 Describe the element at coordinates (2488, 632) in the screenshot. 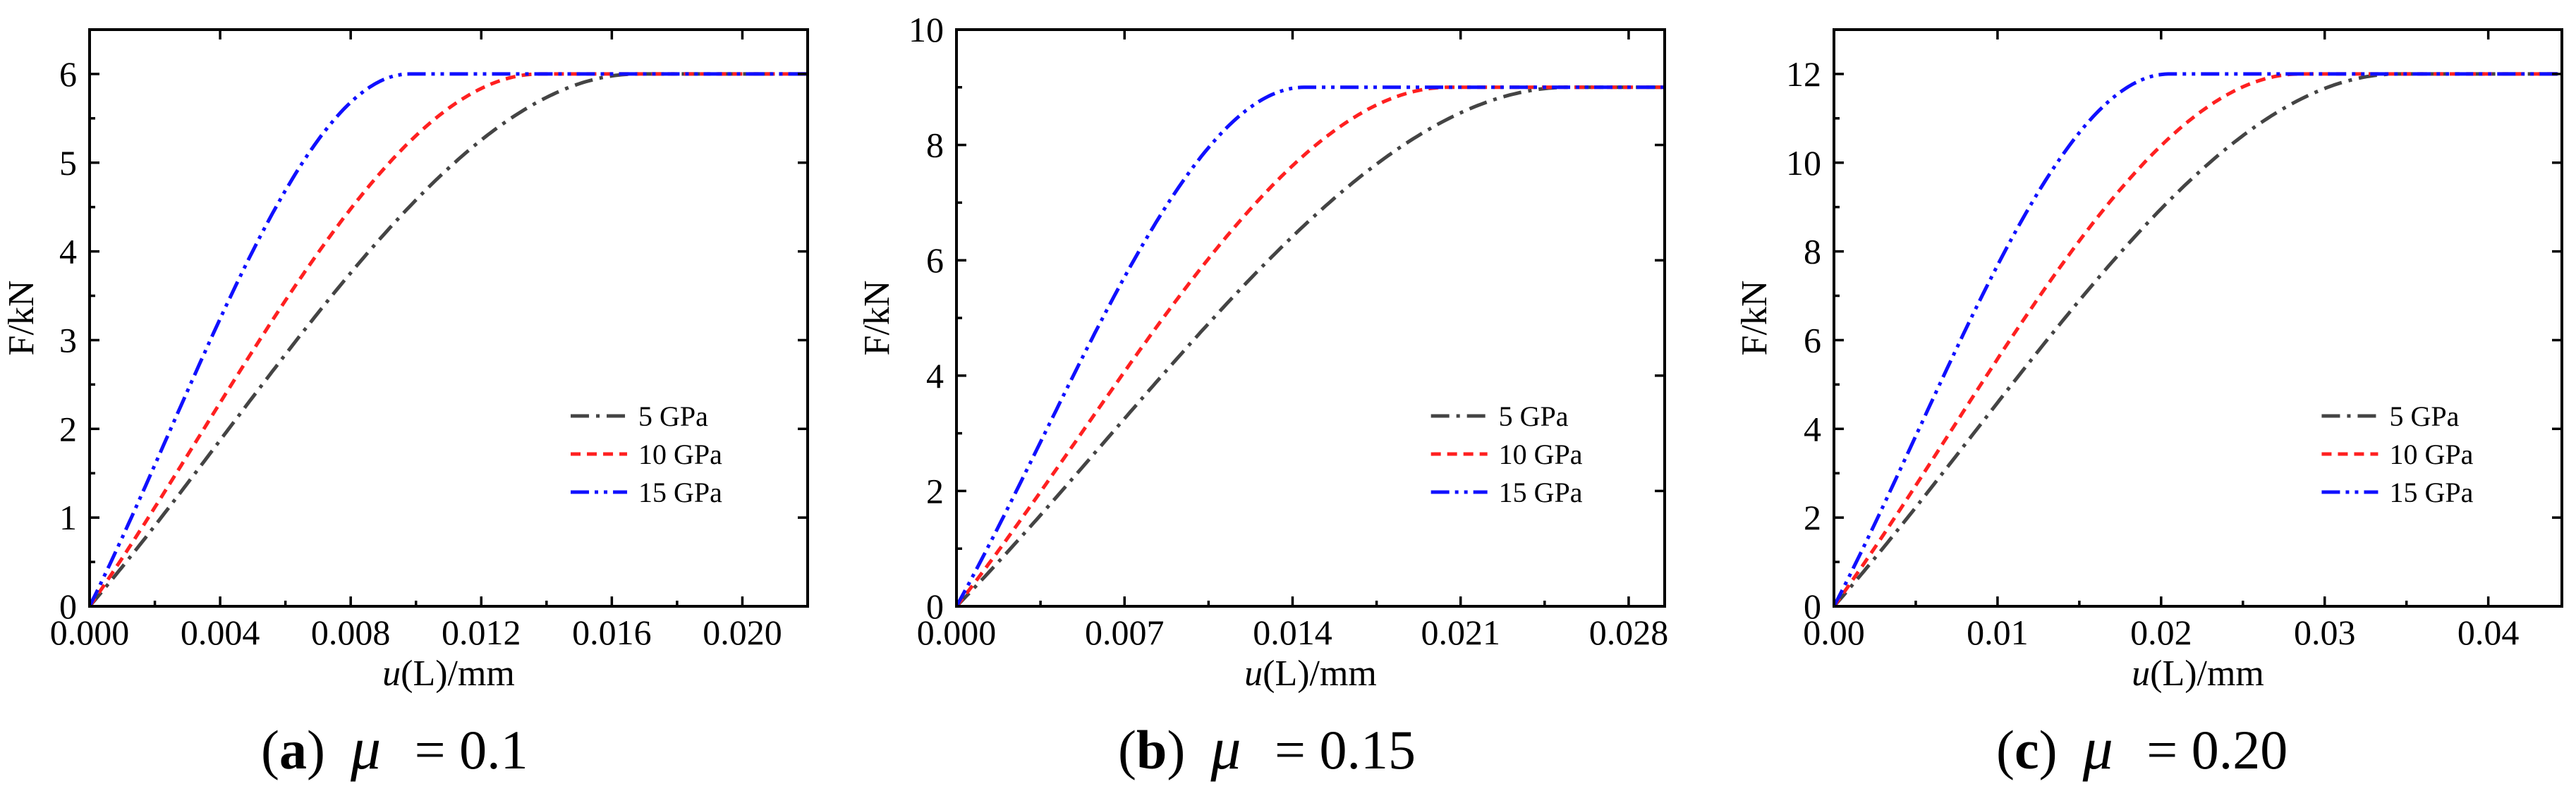

I see `x-tick-label: 0.04` at that location.